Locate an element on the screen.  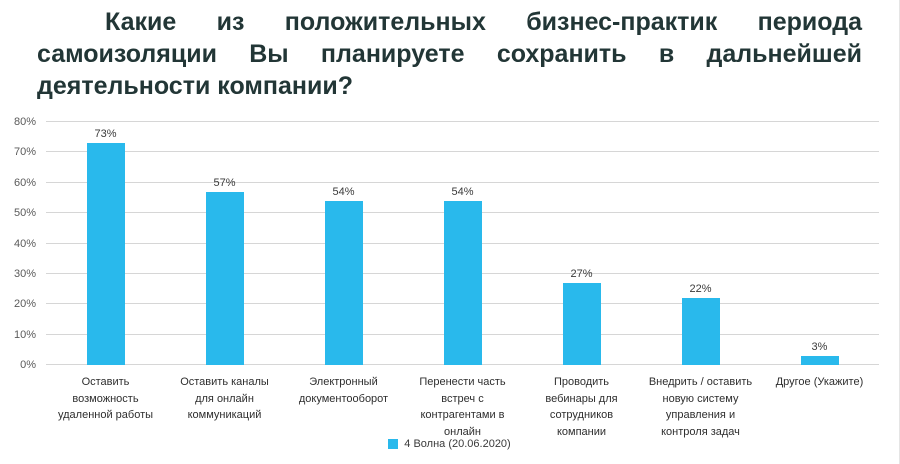
y-tick-label: 40% is located at coordinates (24, 243).